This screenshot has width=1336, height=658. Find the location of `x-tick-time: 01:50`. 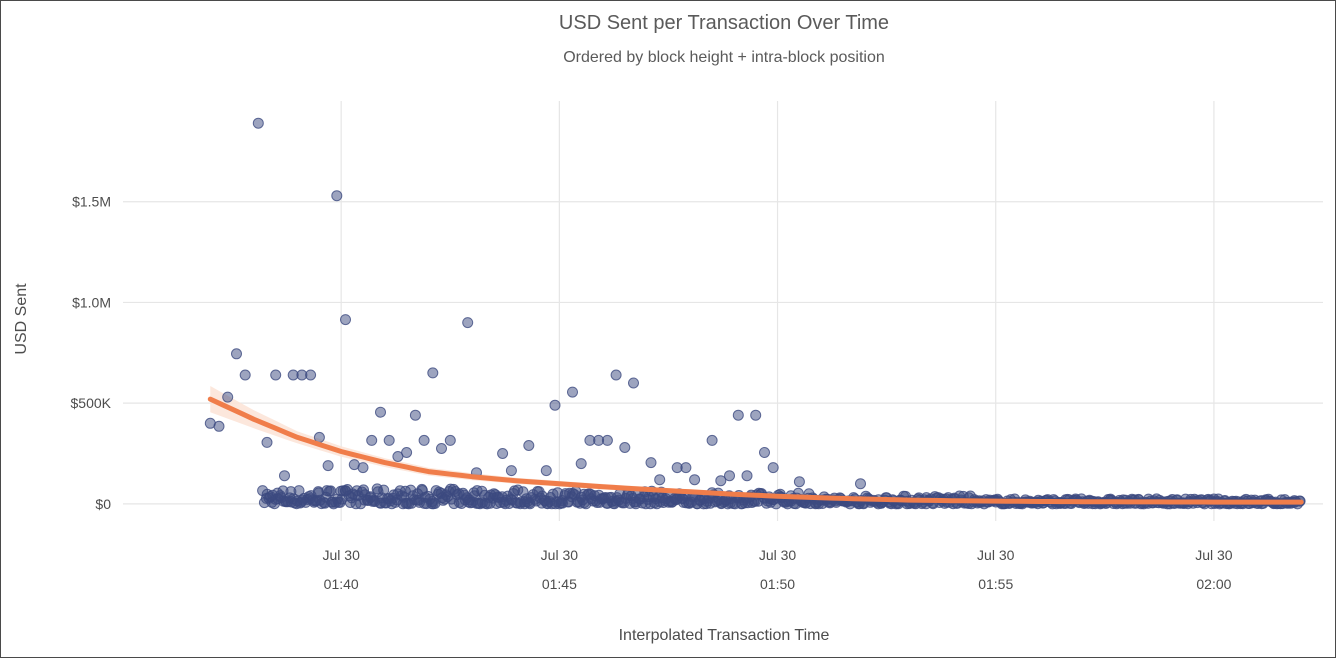

x-tick-time: 01:50 is located at coordinates (777, 584).